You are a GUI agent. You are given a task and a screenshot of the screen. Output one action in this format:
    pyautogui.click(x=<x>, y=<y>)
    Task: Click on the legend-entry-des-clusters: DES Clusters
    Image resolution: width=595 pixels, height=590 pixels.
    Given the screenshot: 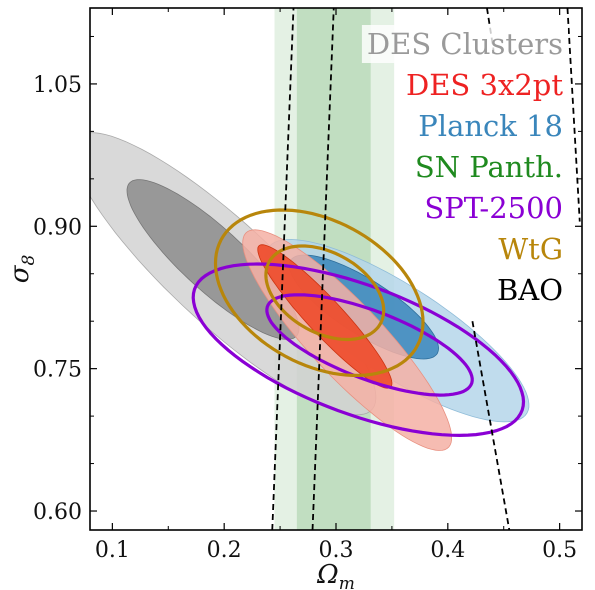 What is the action you would take?
    pyautogui.click(x=465, y=44)
    